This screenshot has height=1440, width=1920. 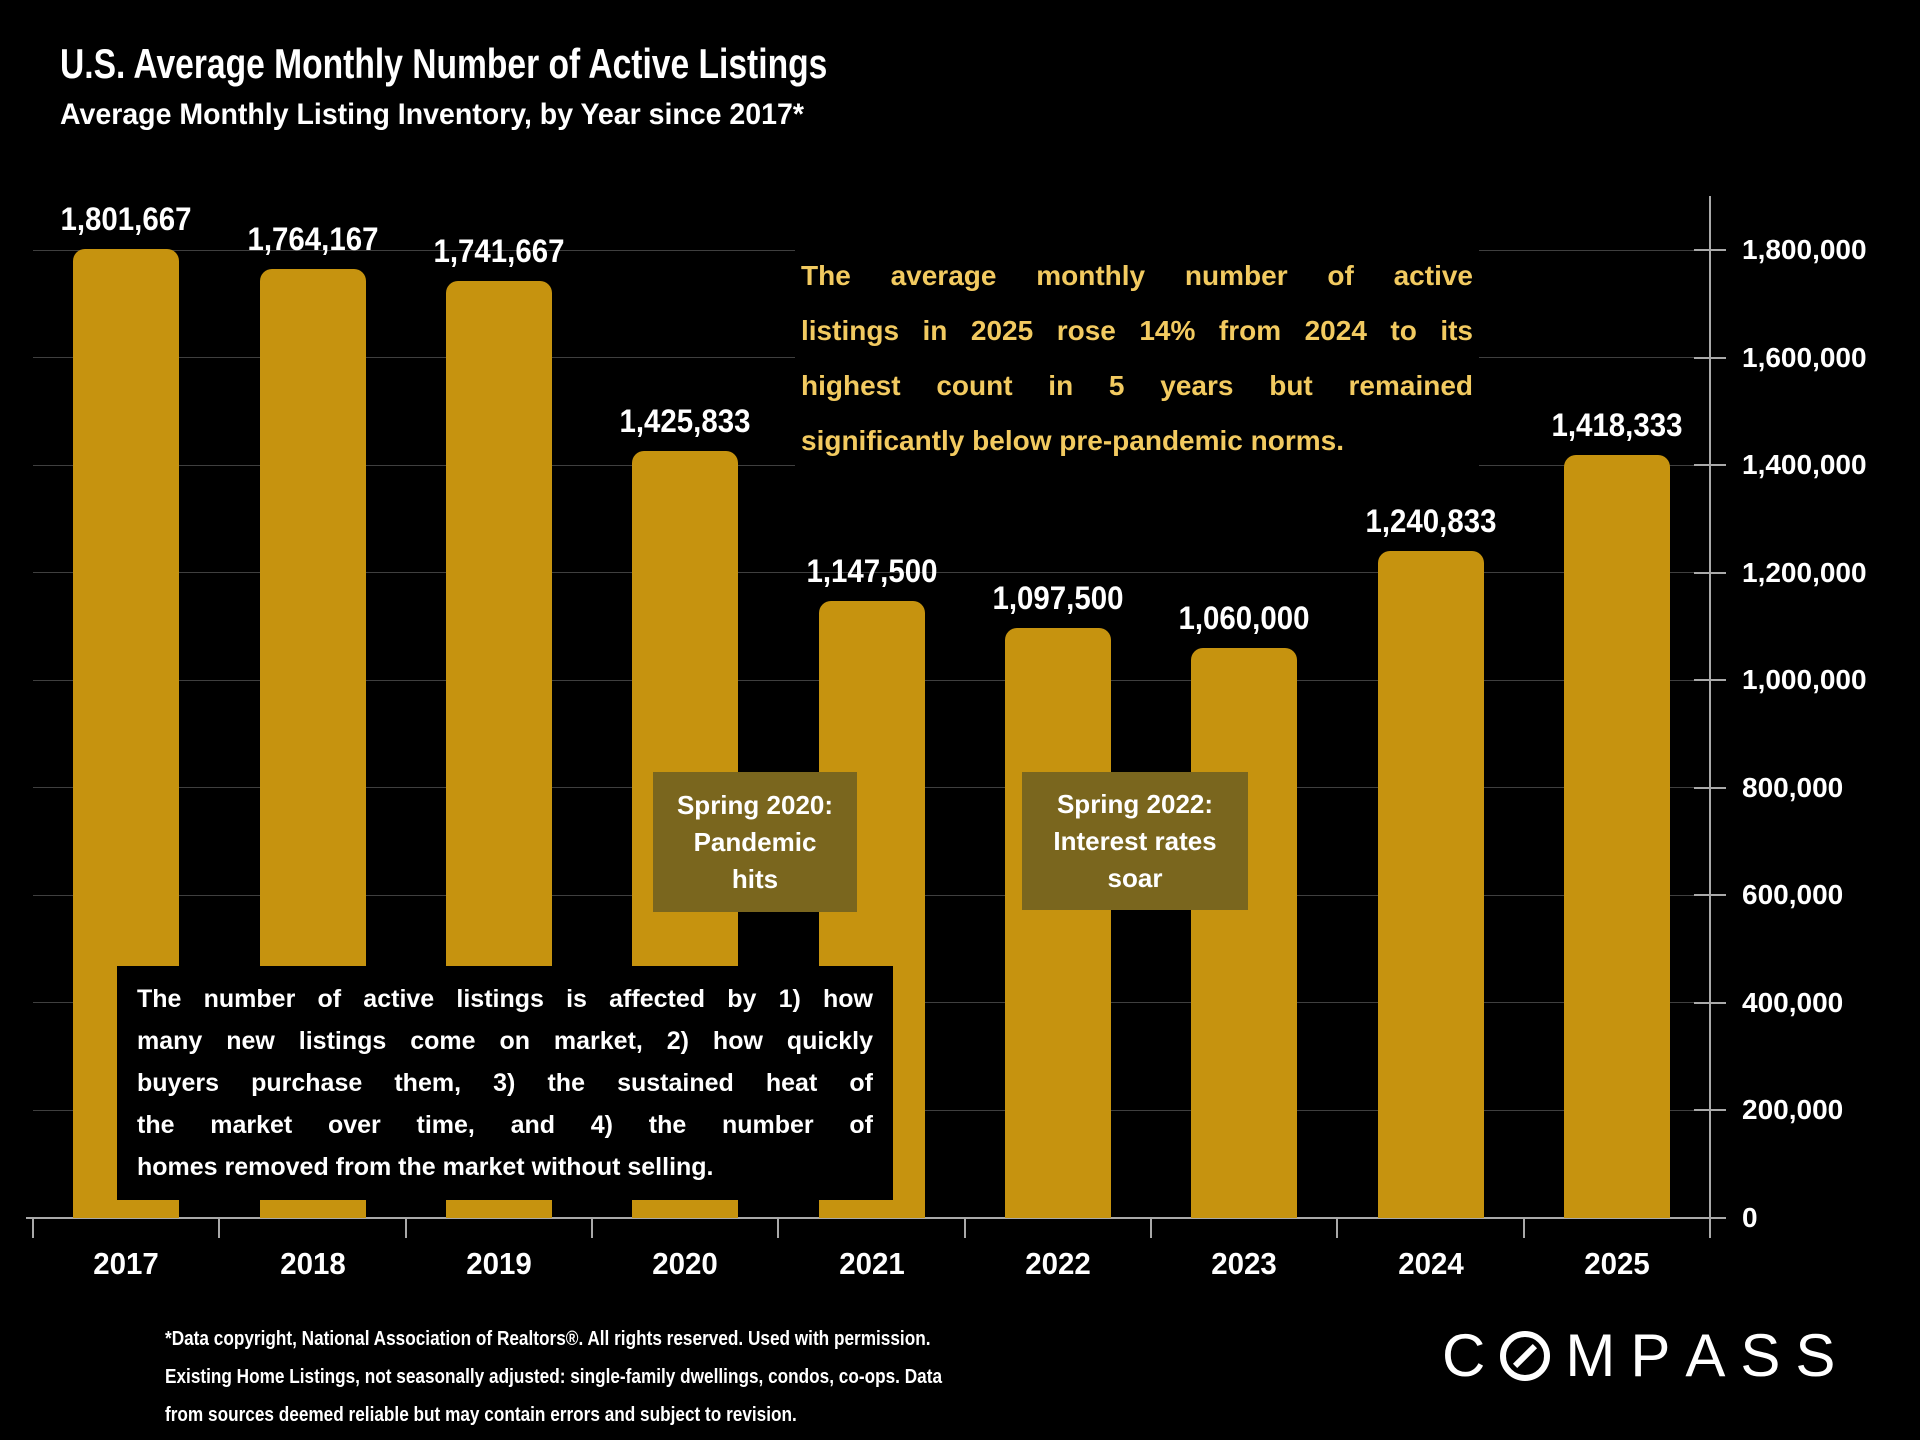 What do you see at coordinates (313, 239) in the screenshot?
I see `bar-value-label: 1,764,167` at bounding box center [313, 239].